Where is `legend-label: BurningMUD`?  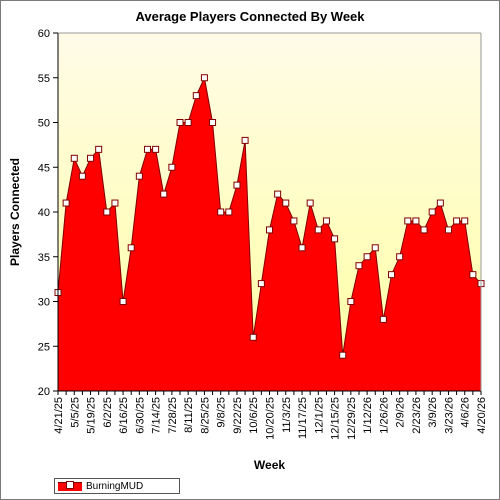 legend-label: BurningMUD is located at coordinates (115, 486).